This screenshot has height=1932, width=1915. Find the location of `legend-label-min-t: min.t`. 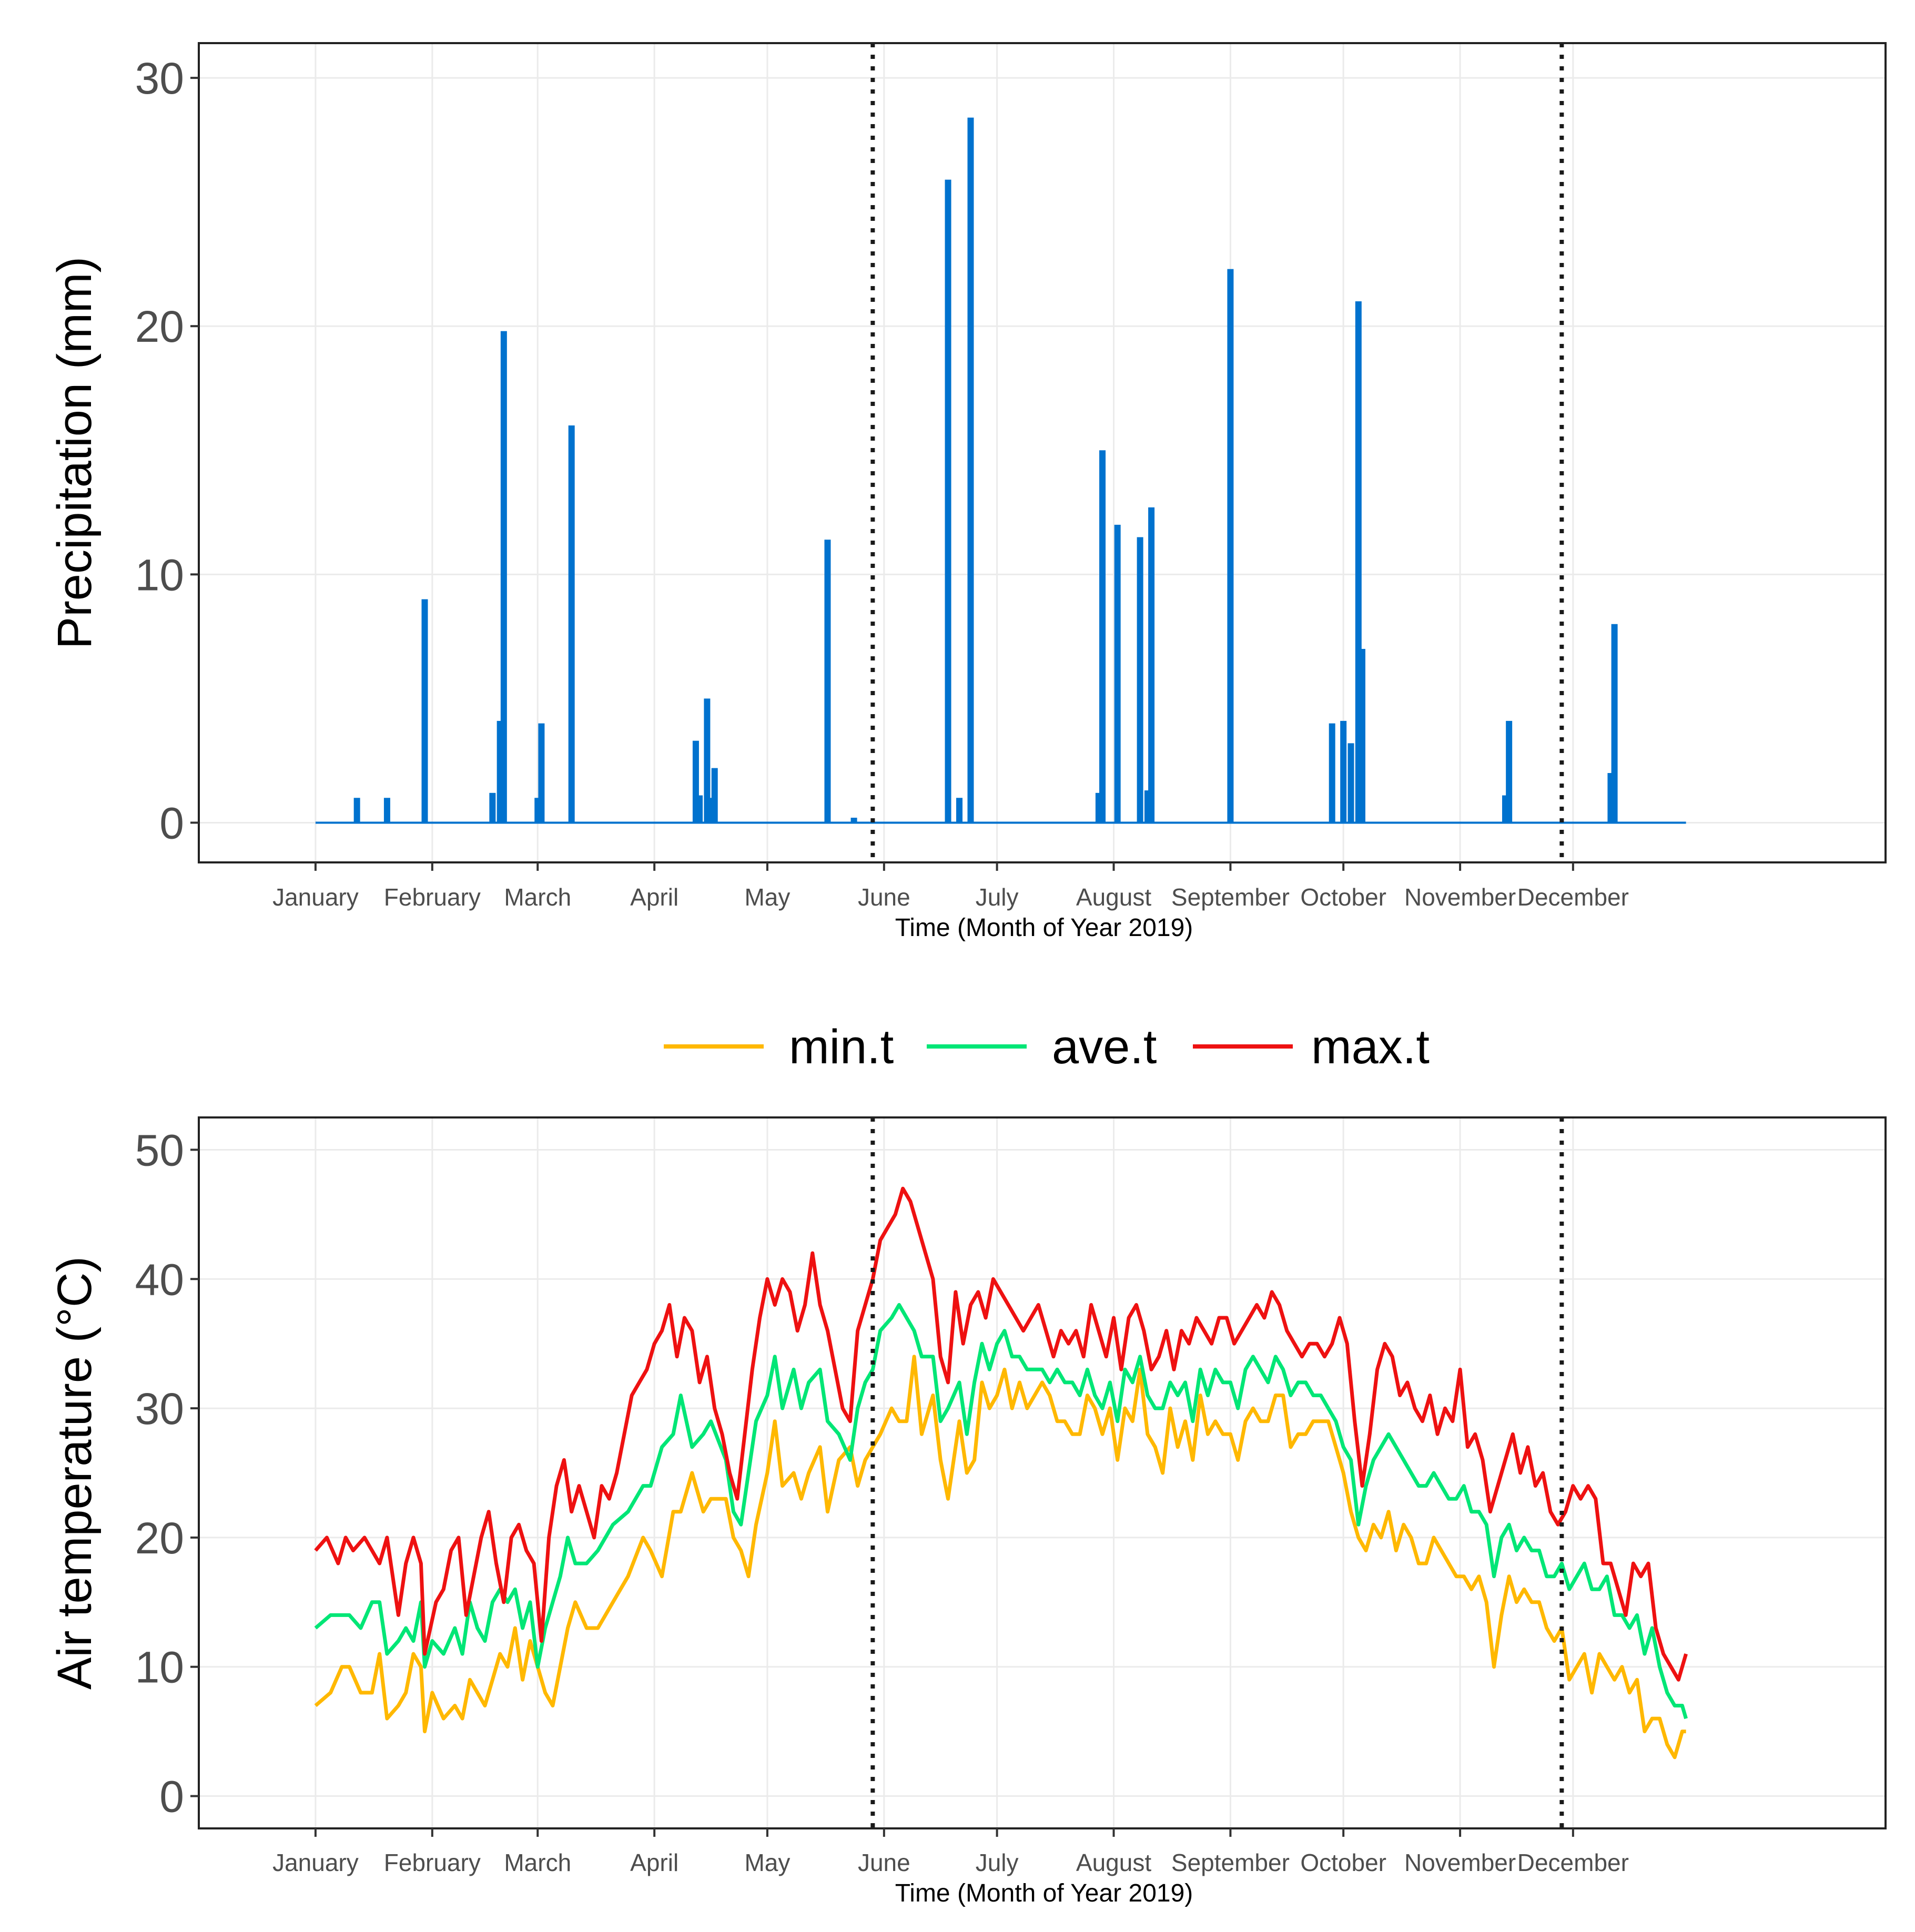

legend-label-min-t: min.t is located at coordinates (841, 1047).